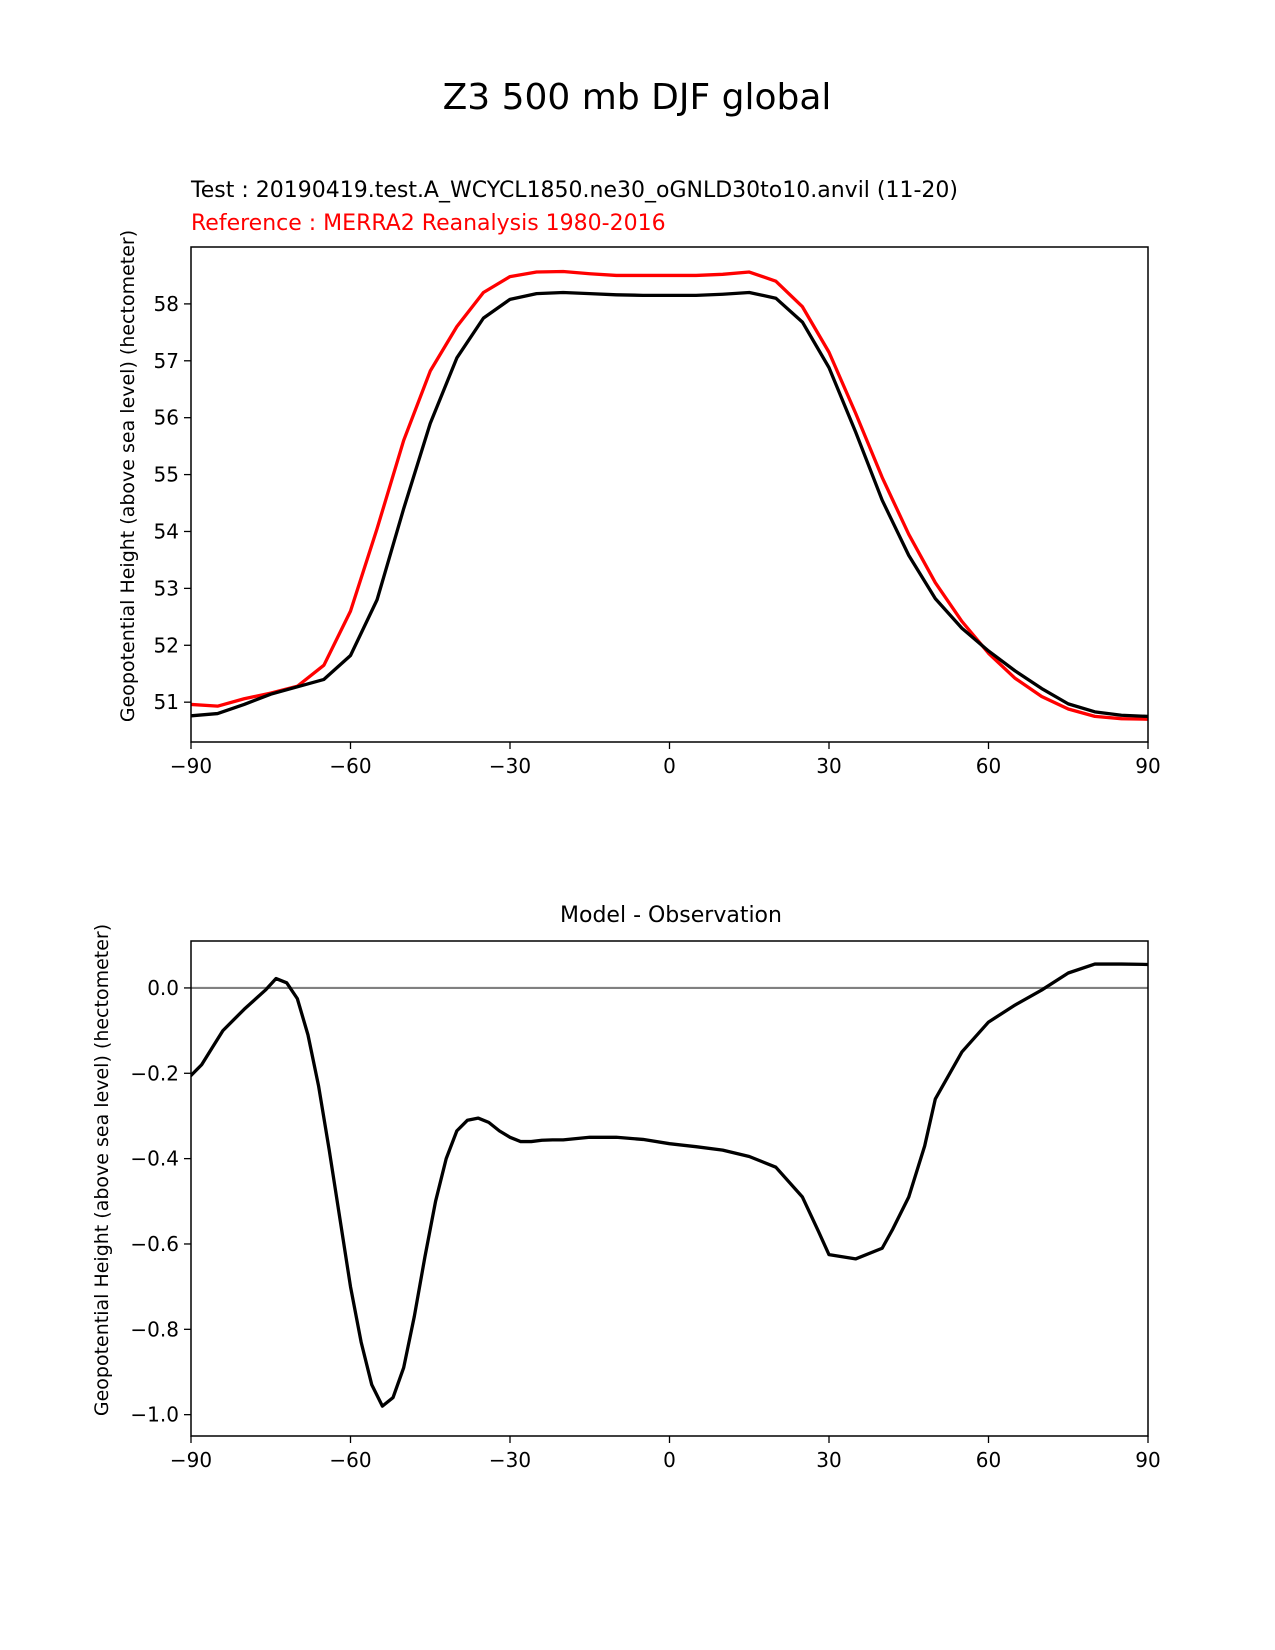 The width and height of the screenshot is (1275, 1650). I want to click on y-tick-label: −0.4, so click(154, 1159).